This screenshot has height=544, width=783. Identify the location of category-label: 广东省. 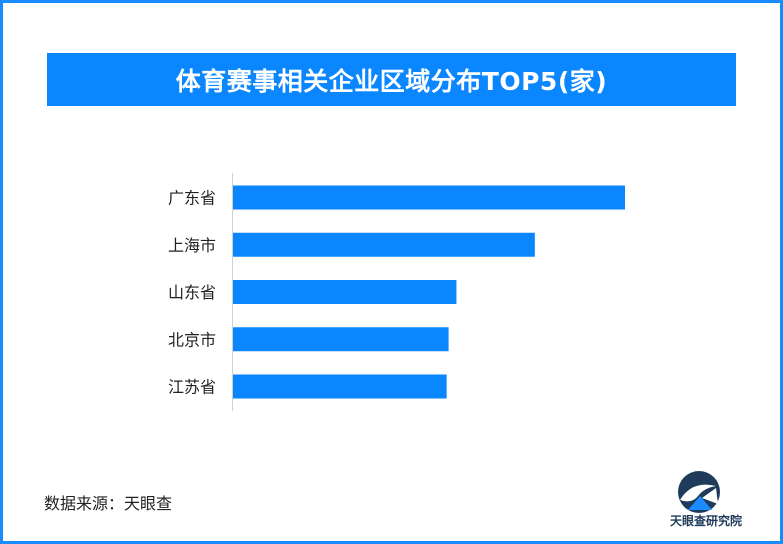
(192, 198).